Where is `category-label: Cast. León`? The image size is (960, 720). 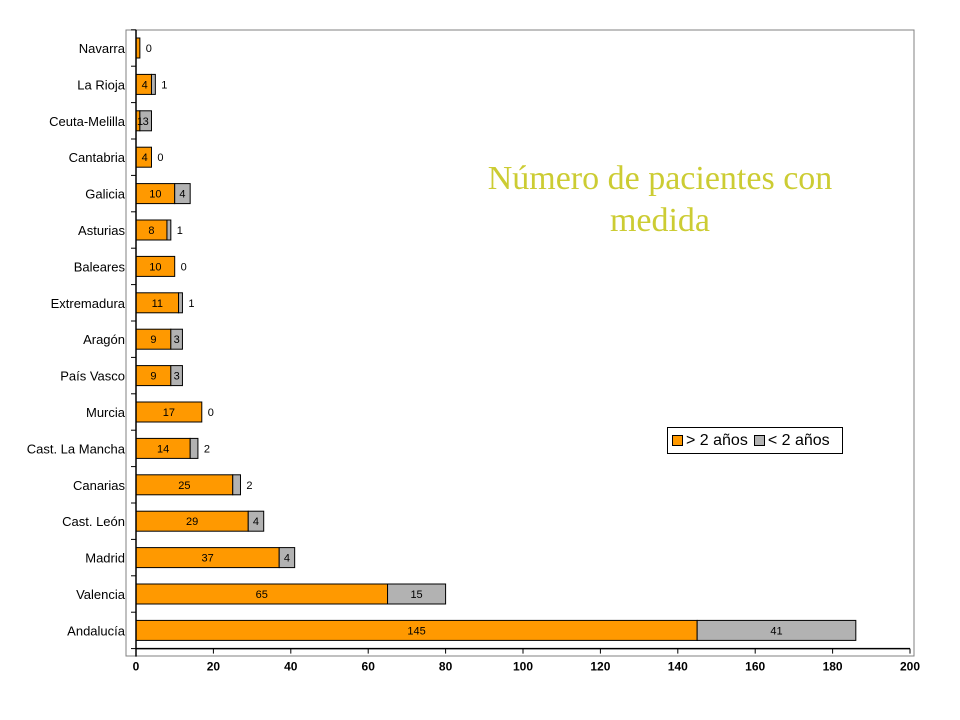 category-label: Cast. León is located at coordinates (93, 521).